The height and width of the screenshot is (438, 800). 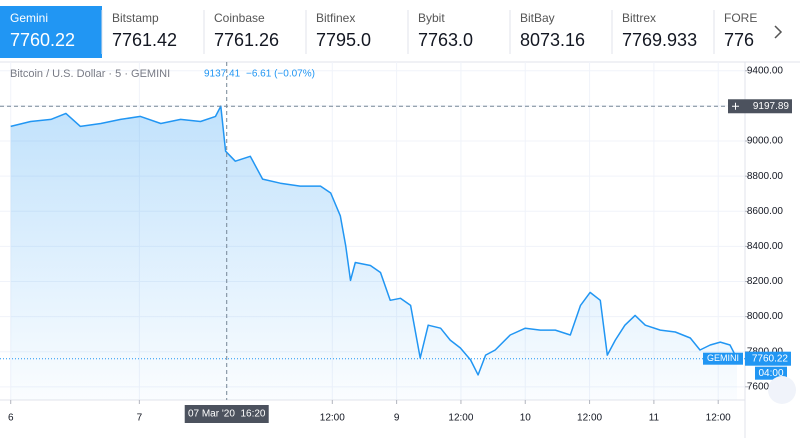 I want to click on crosshair-x-box, so click(x=226, y=414).